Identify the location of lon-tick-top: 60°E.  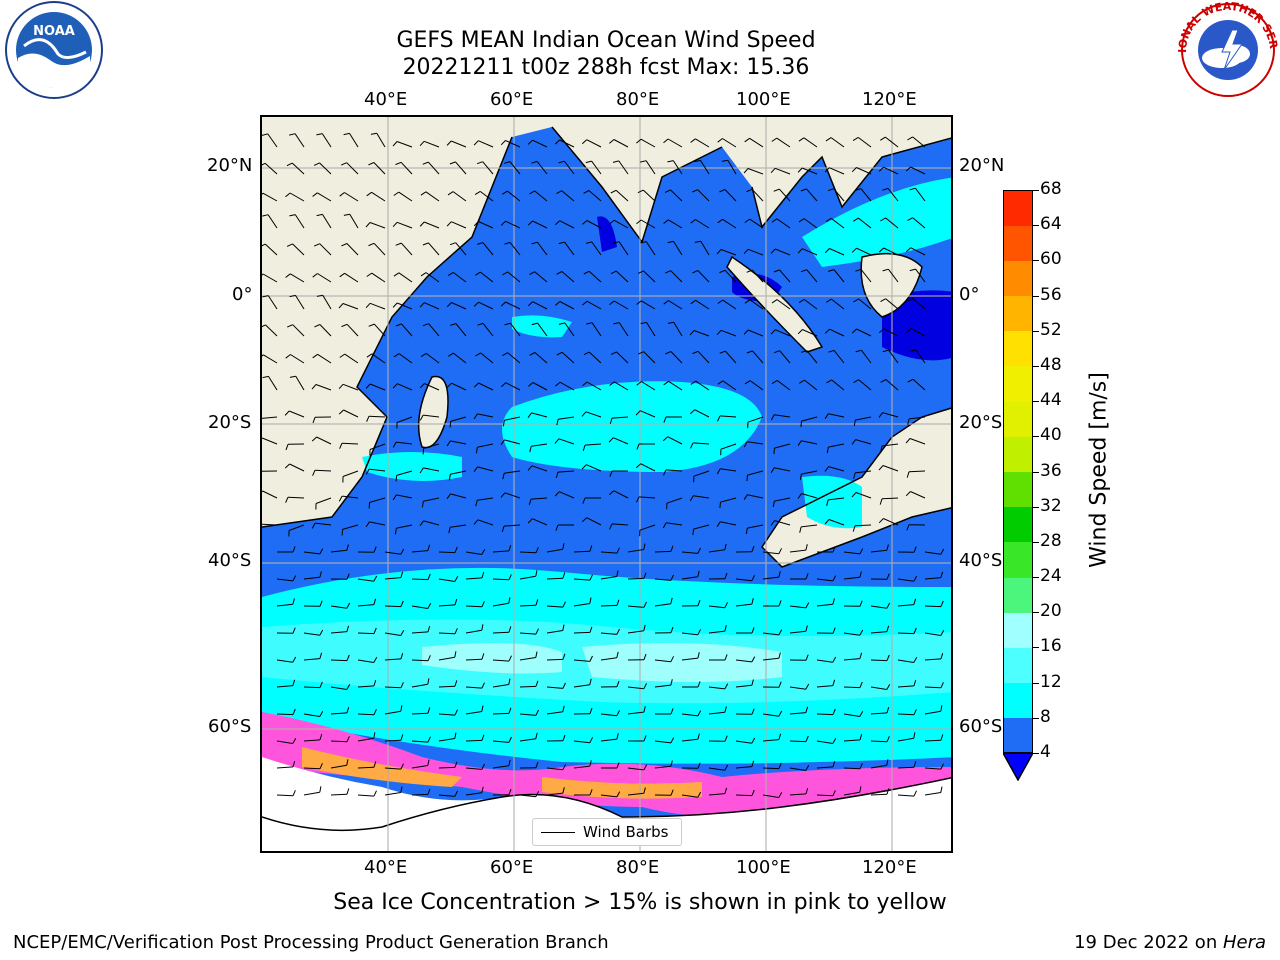
(512, 99).